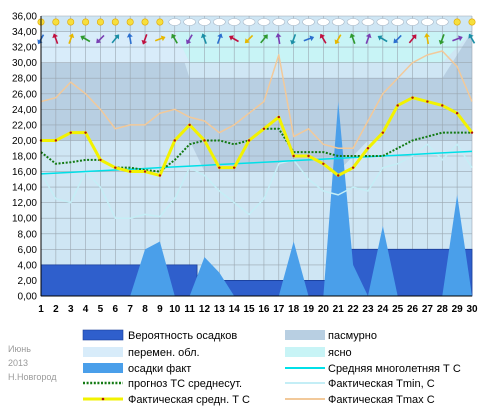  What do you see at coordinates (24, 94) in the screenshot?
I see `y-tick-label: 26,00` at bounding box center [24, 94].